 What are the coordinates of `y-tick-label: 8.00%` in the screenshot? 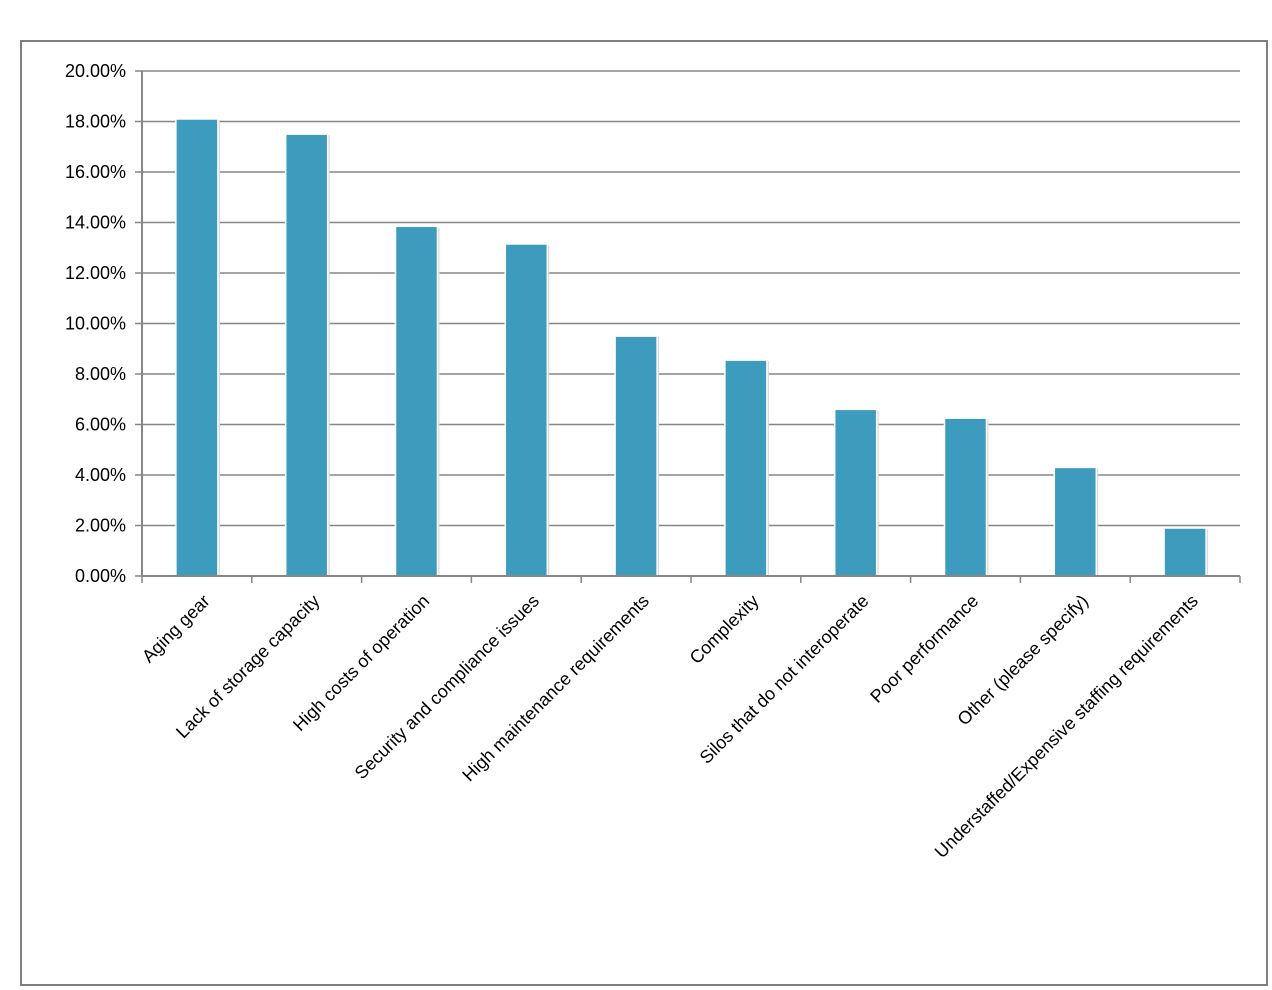 It's located at (100, 374).